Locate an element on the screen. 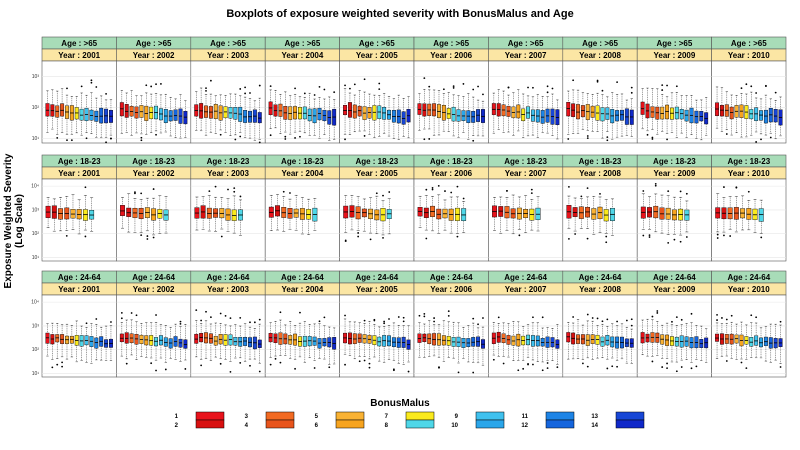 This screenshot has height=450, width=800. legend-title: BonusMalus is located at coordinates (400, 403).